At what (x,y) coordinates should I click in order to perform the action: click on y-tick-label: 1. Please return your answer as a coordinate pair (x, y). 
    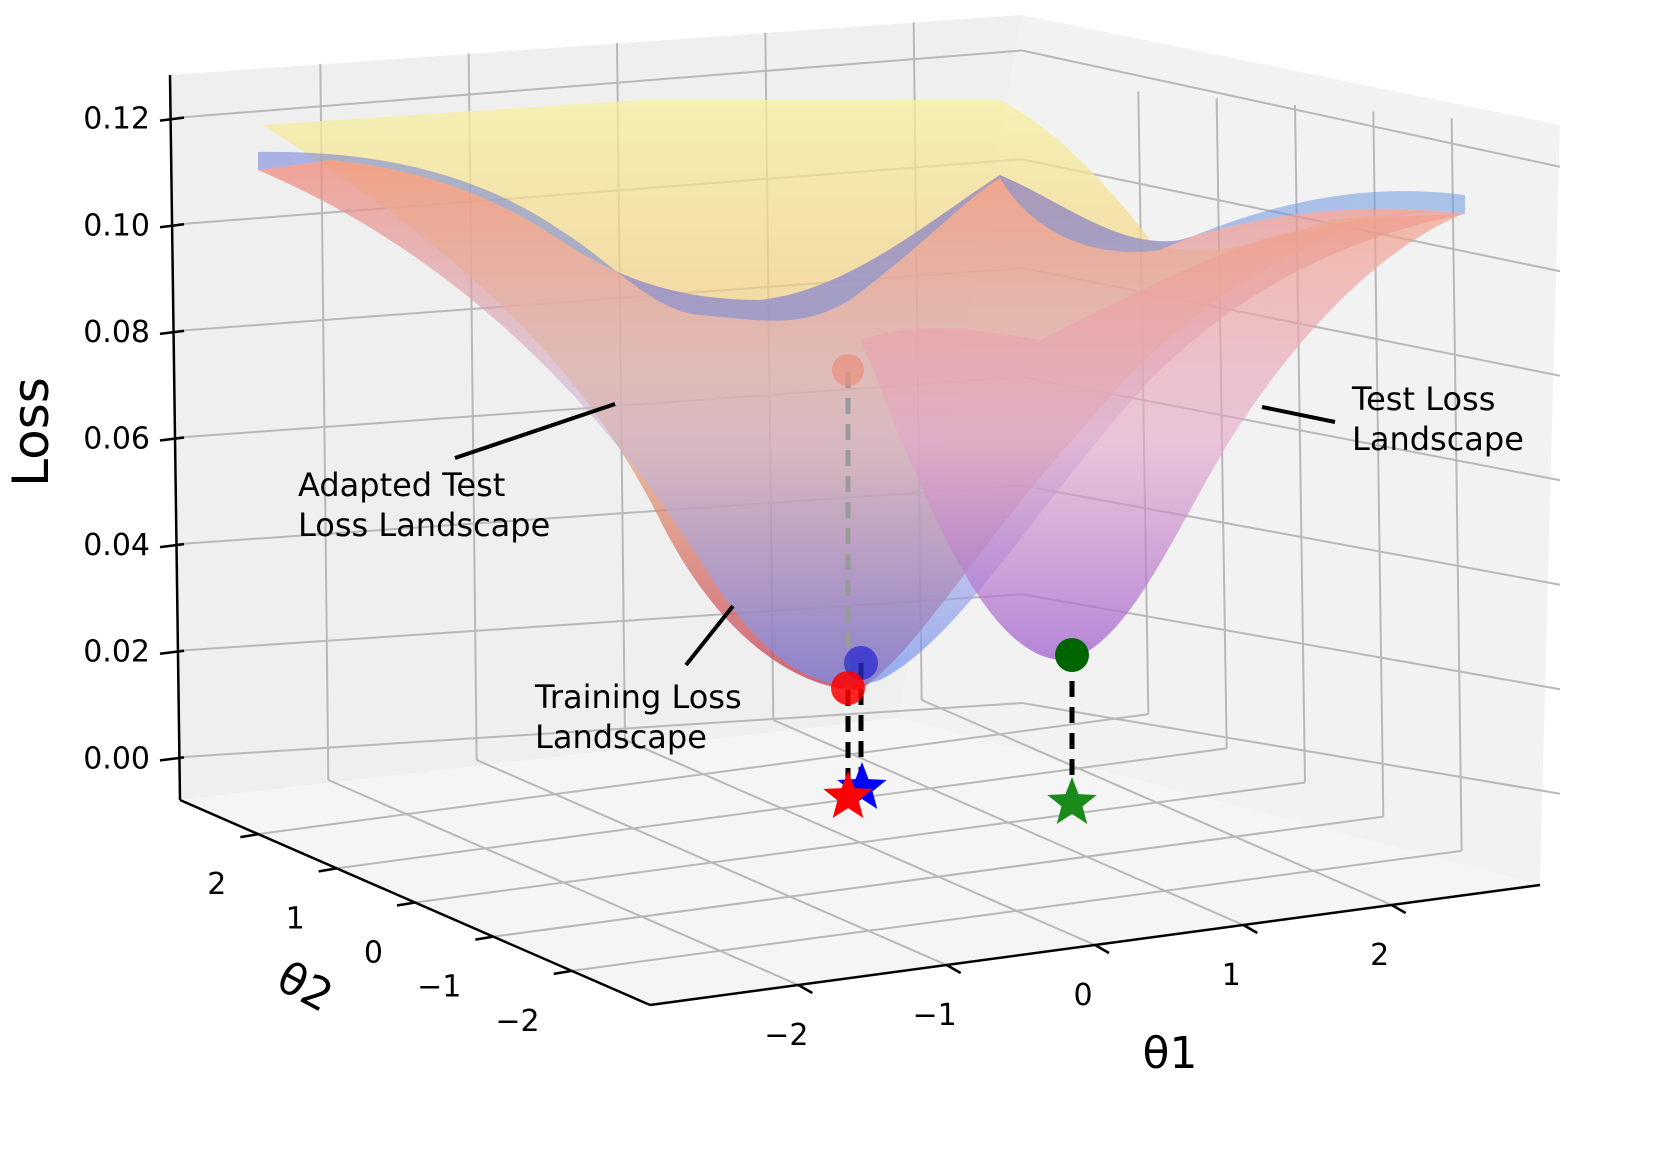
    Looking at the image, I should click on (295, 918).